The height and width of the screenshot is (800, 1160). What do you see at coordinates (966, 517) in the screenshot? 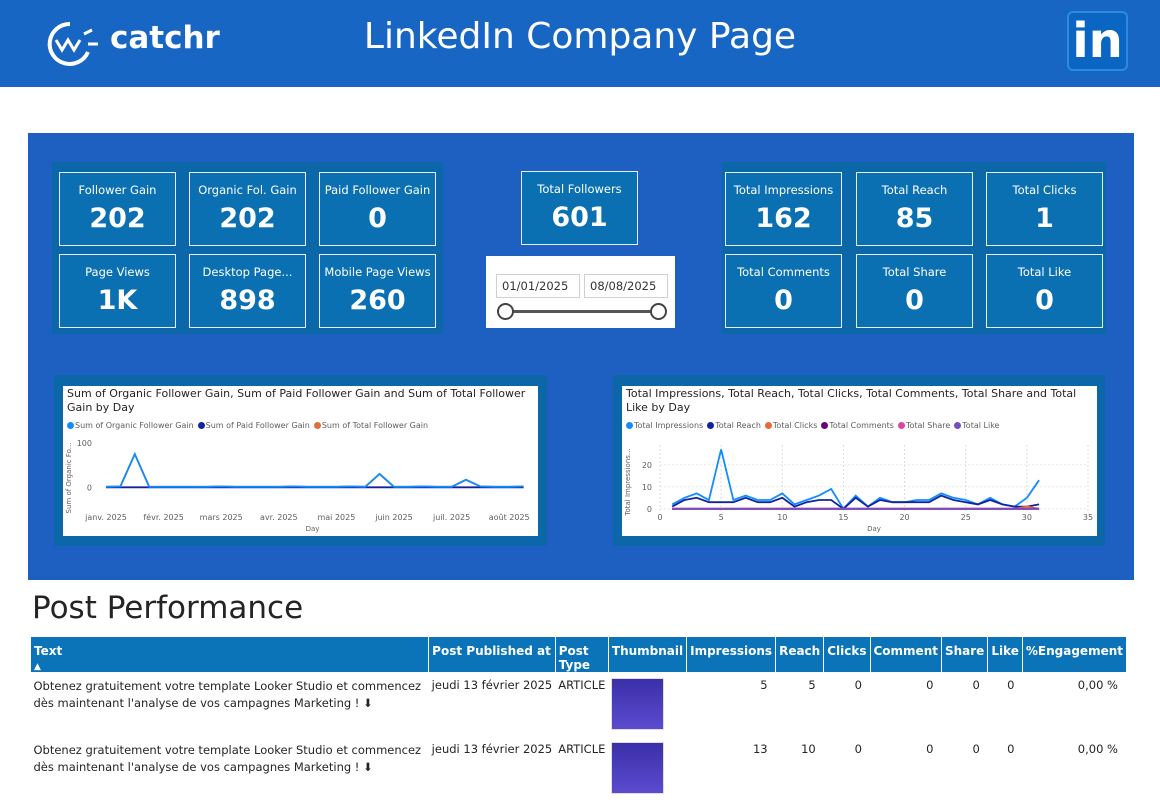
I see `x-tick-label: 25` at bounding box center [966, 517].